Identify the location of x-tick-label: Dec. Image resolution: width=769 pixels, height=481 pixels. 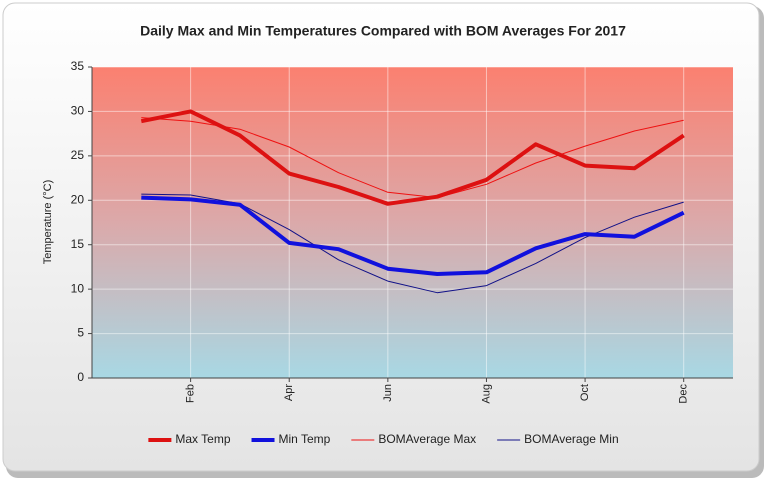
(684, 394).